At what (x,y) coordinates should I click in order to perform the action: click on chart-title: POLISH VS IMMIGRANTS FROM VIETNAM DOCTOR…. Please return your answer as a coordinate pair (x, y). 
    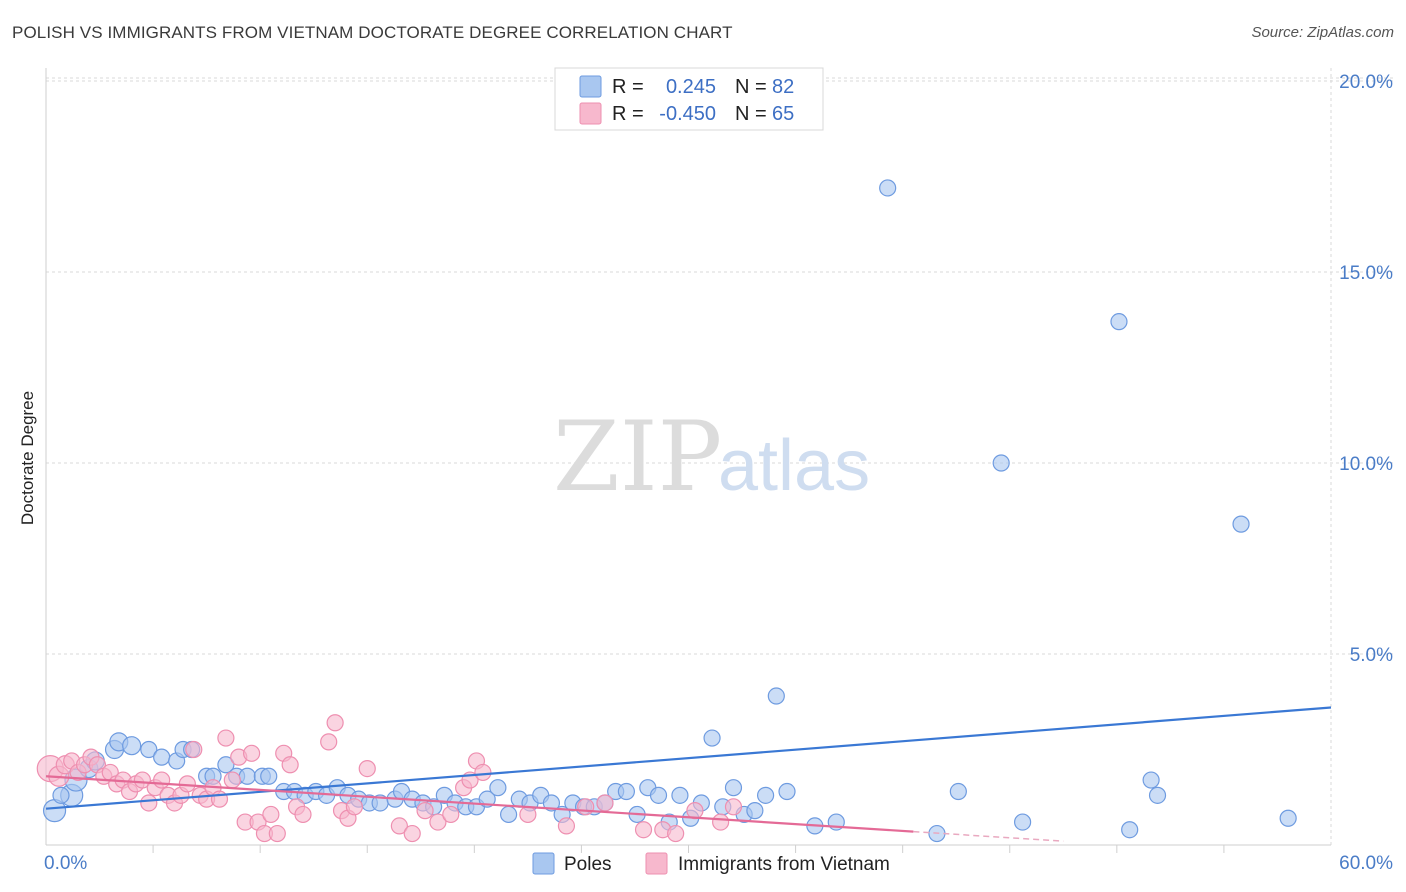
    Looking at the image, I should click on (372, 32).